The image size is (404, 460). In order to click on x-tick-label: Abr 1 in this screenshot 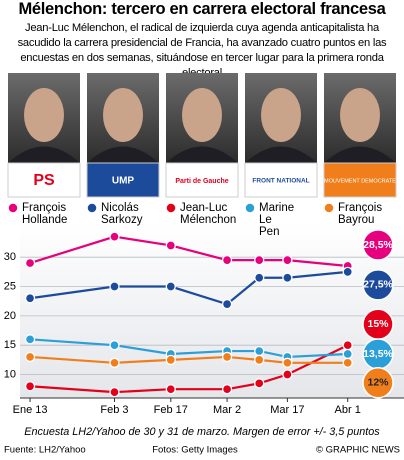, I will do `click(348, 410)`.